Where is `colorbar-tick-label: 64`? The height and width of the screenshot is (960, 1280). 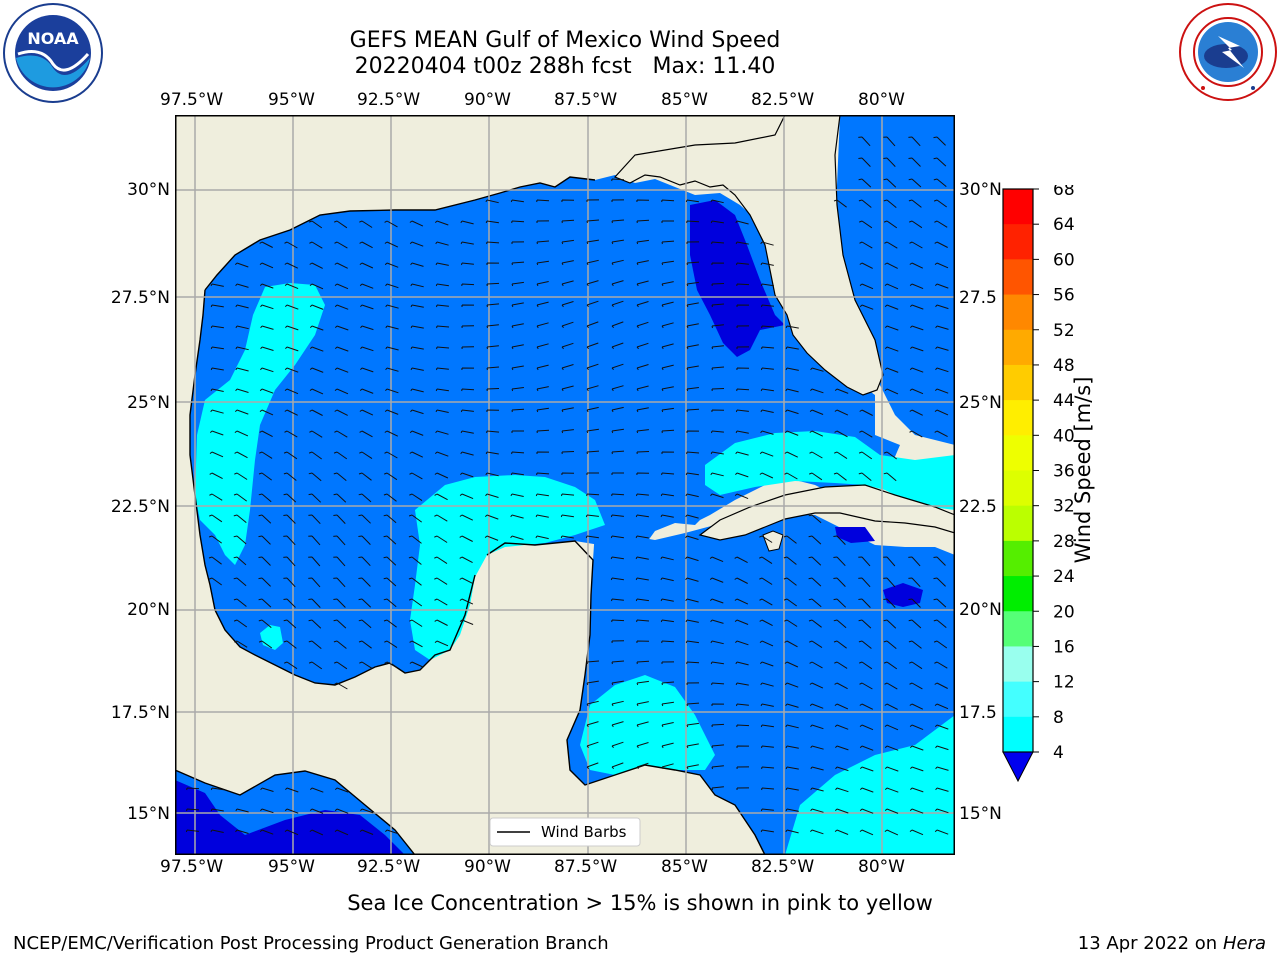 colorbar-tick-label: 64 is located at coordinates (1064, 225).